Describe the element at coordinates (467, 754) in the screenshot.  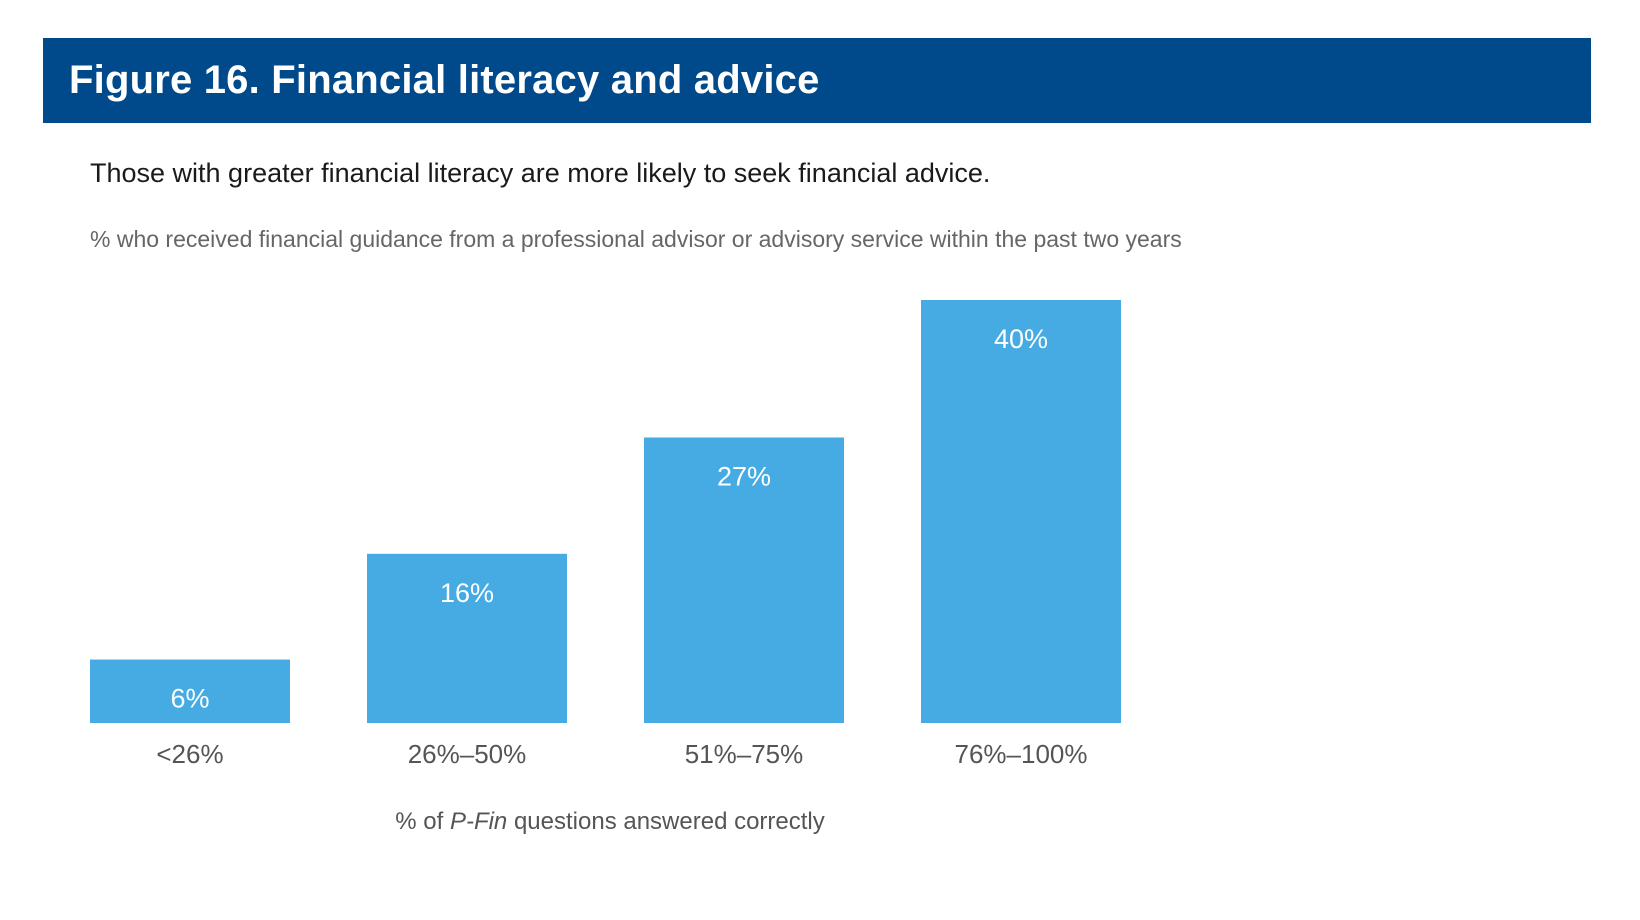
I see `x-tick-label-2: 26%–50%` at that location.